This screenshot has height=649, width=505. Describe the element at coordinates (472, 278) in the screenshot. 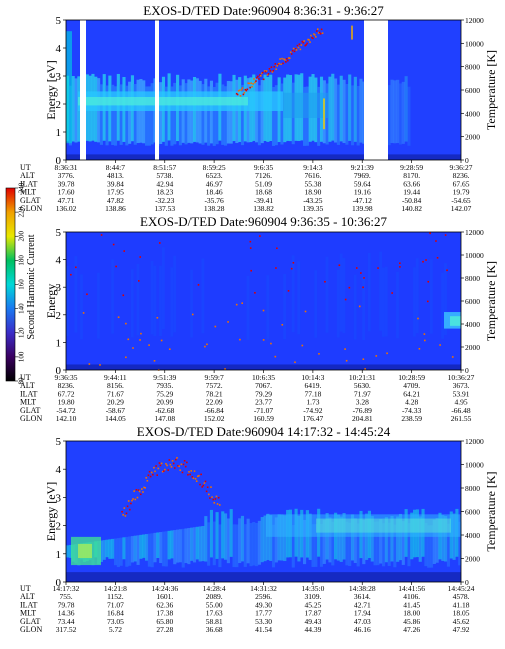

I see `y2-tick-label: 8000` at that location.